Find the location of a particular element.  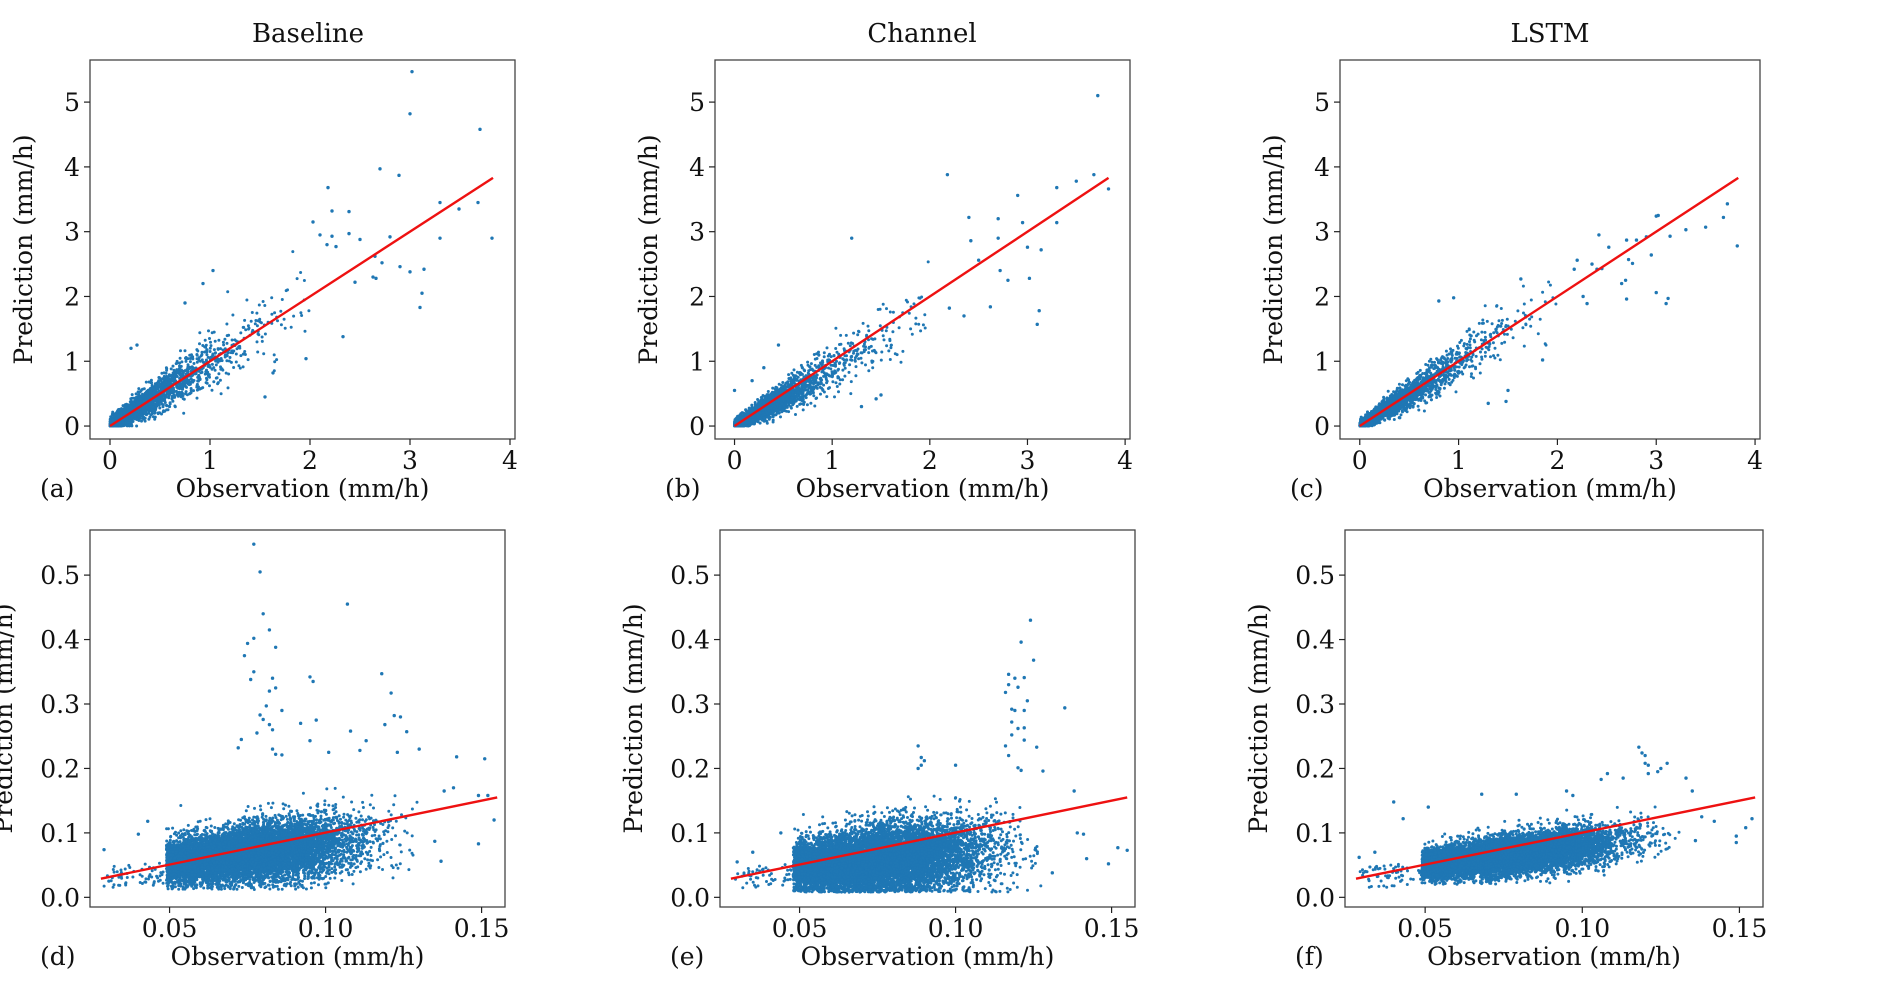

x-tick-label: 0 is located at coordinates (110, 460).